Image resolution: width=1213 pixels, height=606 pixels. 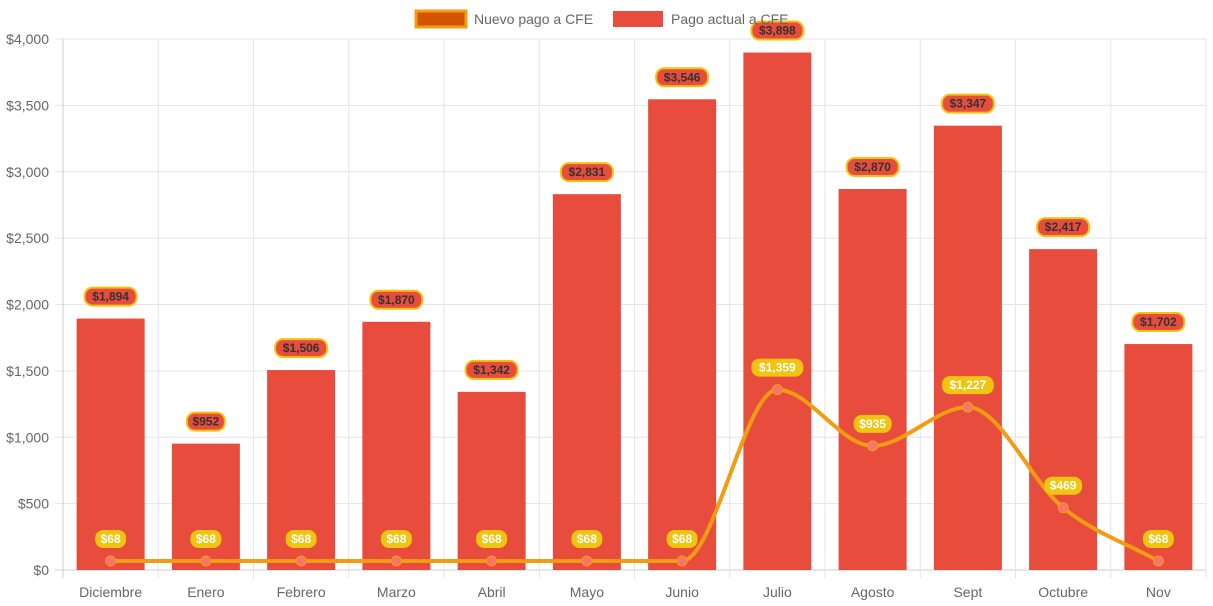 What do you see at coordinates (967, 592) in the screenshot?
I see `x-tick-label: Sept` at bounding box center [967, 592].